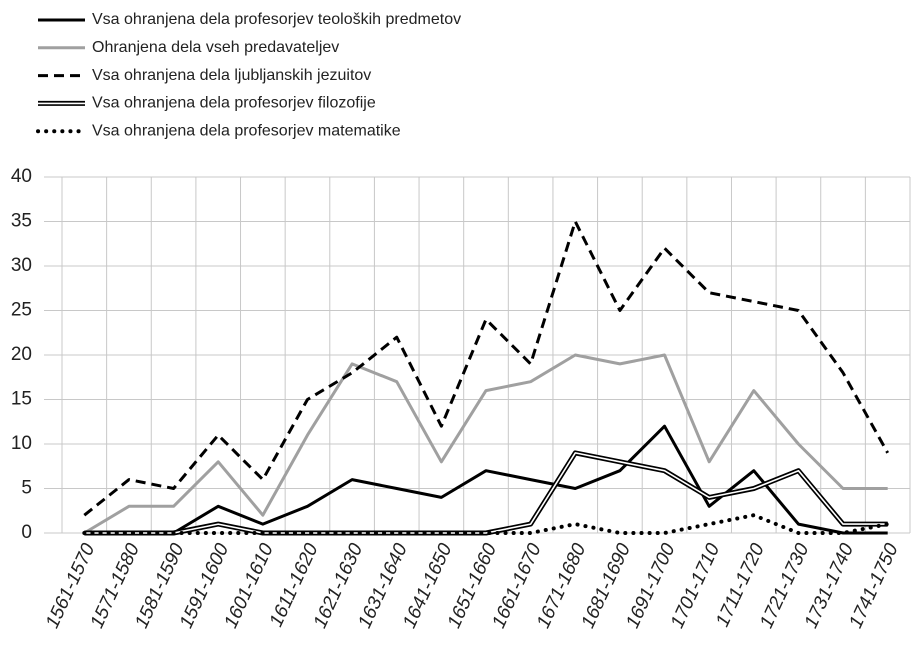  Describe the element at coordinates (21, 443) in the screenshot. I see `y-tick-label: 10` at that location.